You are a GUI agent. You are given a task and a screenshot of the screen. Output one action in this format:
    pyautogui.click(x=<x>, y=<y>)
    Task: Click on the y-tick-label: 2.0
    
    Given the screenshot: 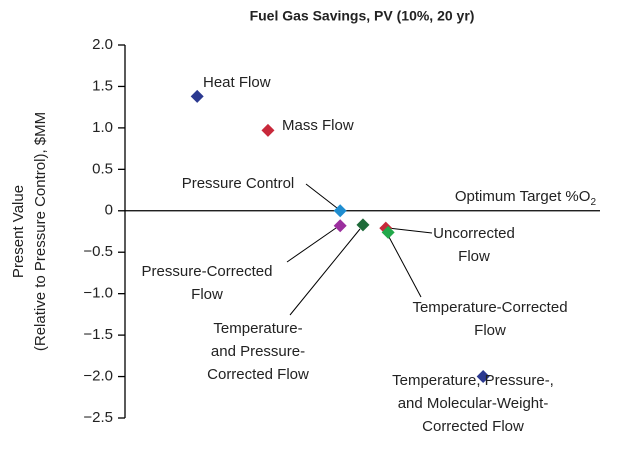 What is the action you would take?
    pyautogui.click(x=102, y=44)
    